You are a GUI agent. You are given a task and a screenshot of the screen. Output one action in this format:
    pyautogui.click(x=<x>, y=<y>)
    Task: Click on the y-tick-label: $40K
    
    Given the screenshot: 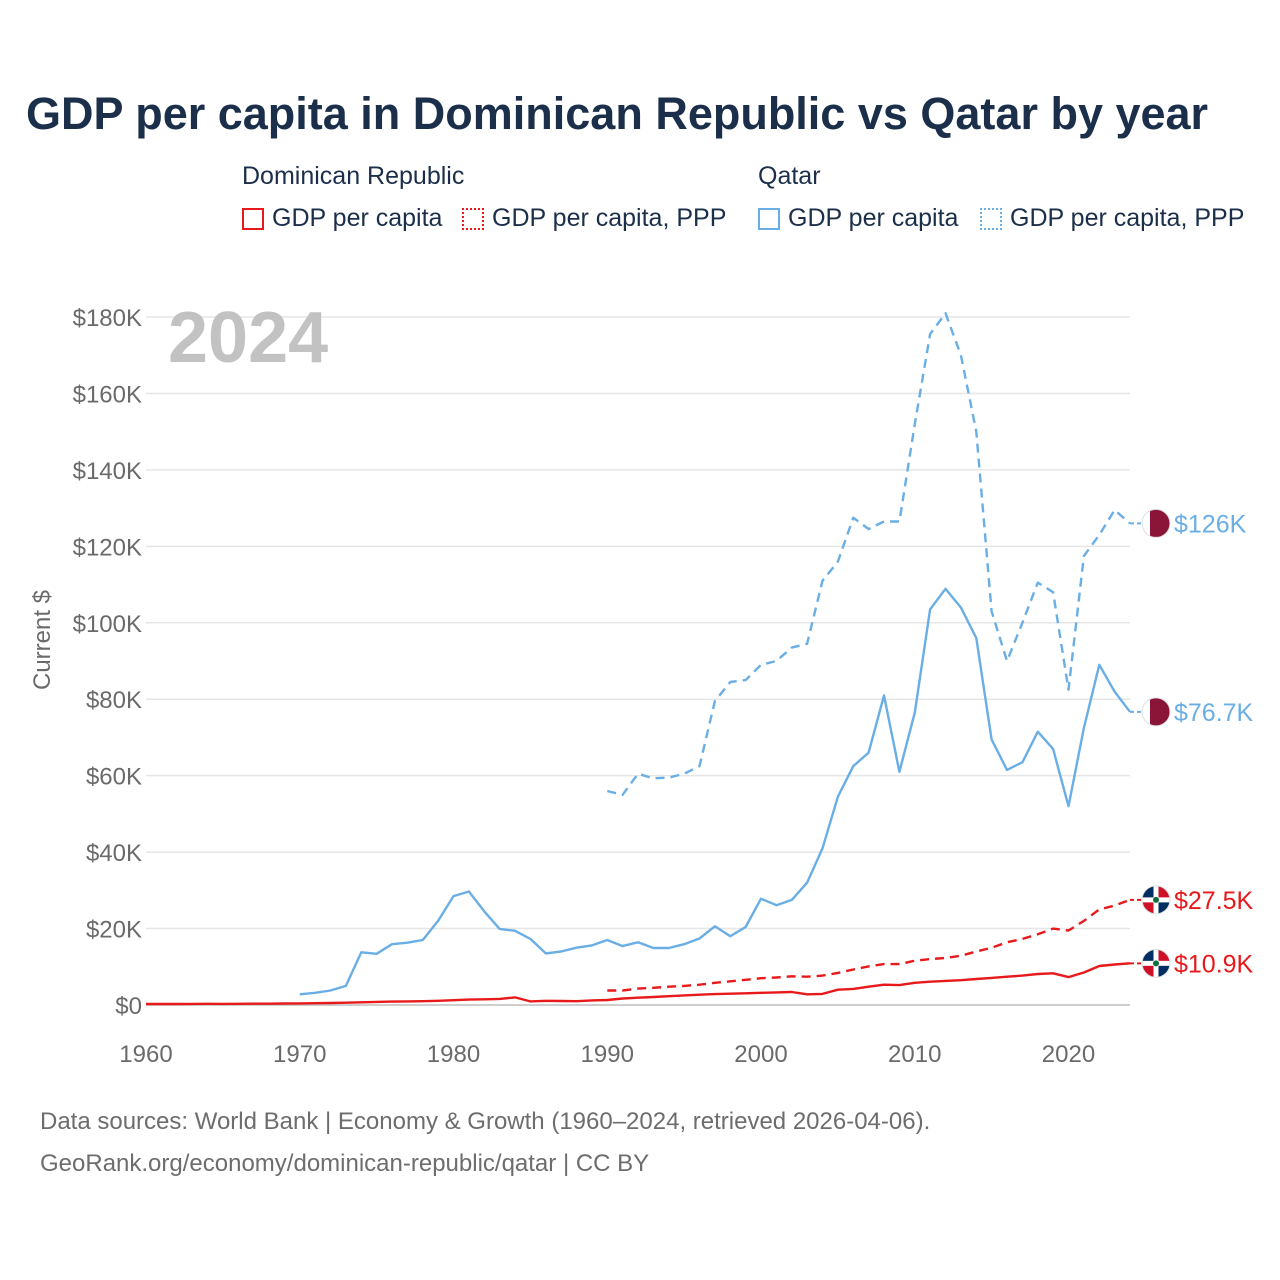 What is the action you would take?
    pyautogui.click(x=114, y=853)
    